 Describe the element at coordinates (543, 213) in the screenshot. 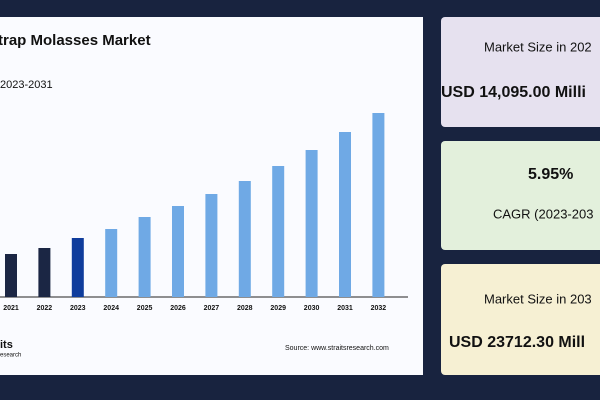

I see `card-label: CAGR (2023-203` at that location.